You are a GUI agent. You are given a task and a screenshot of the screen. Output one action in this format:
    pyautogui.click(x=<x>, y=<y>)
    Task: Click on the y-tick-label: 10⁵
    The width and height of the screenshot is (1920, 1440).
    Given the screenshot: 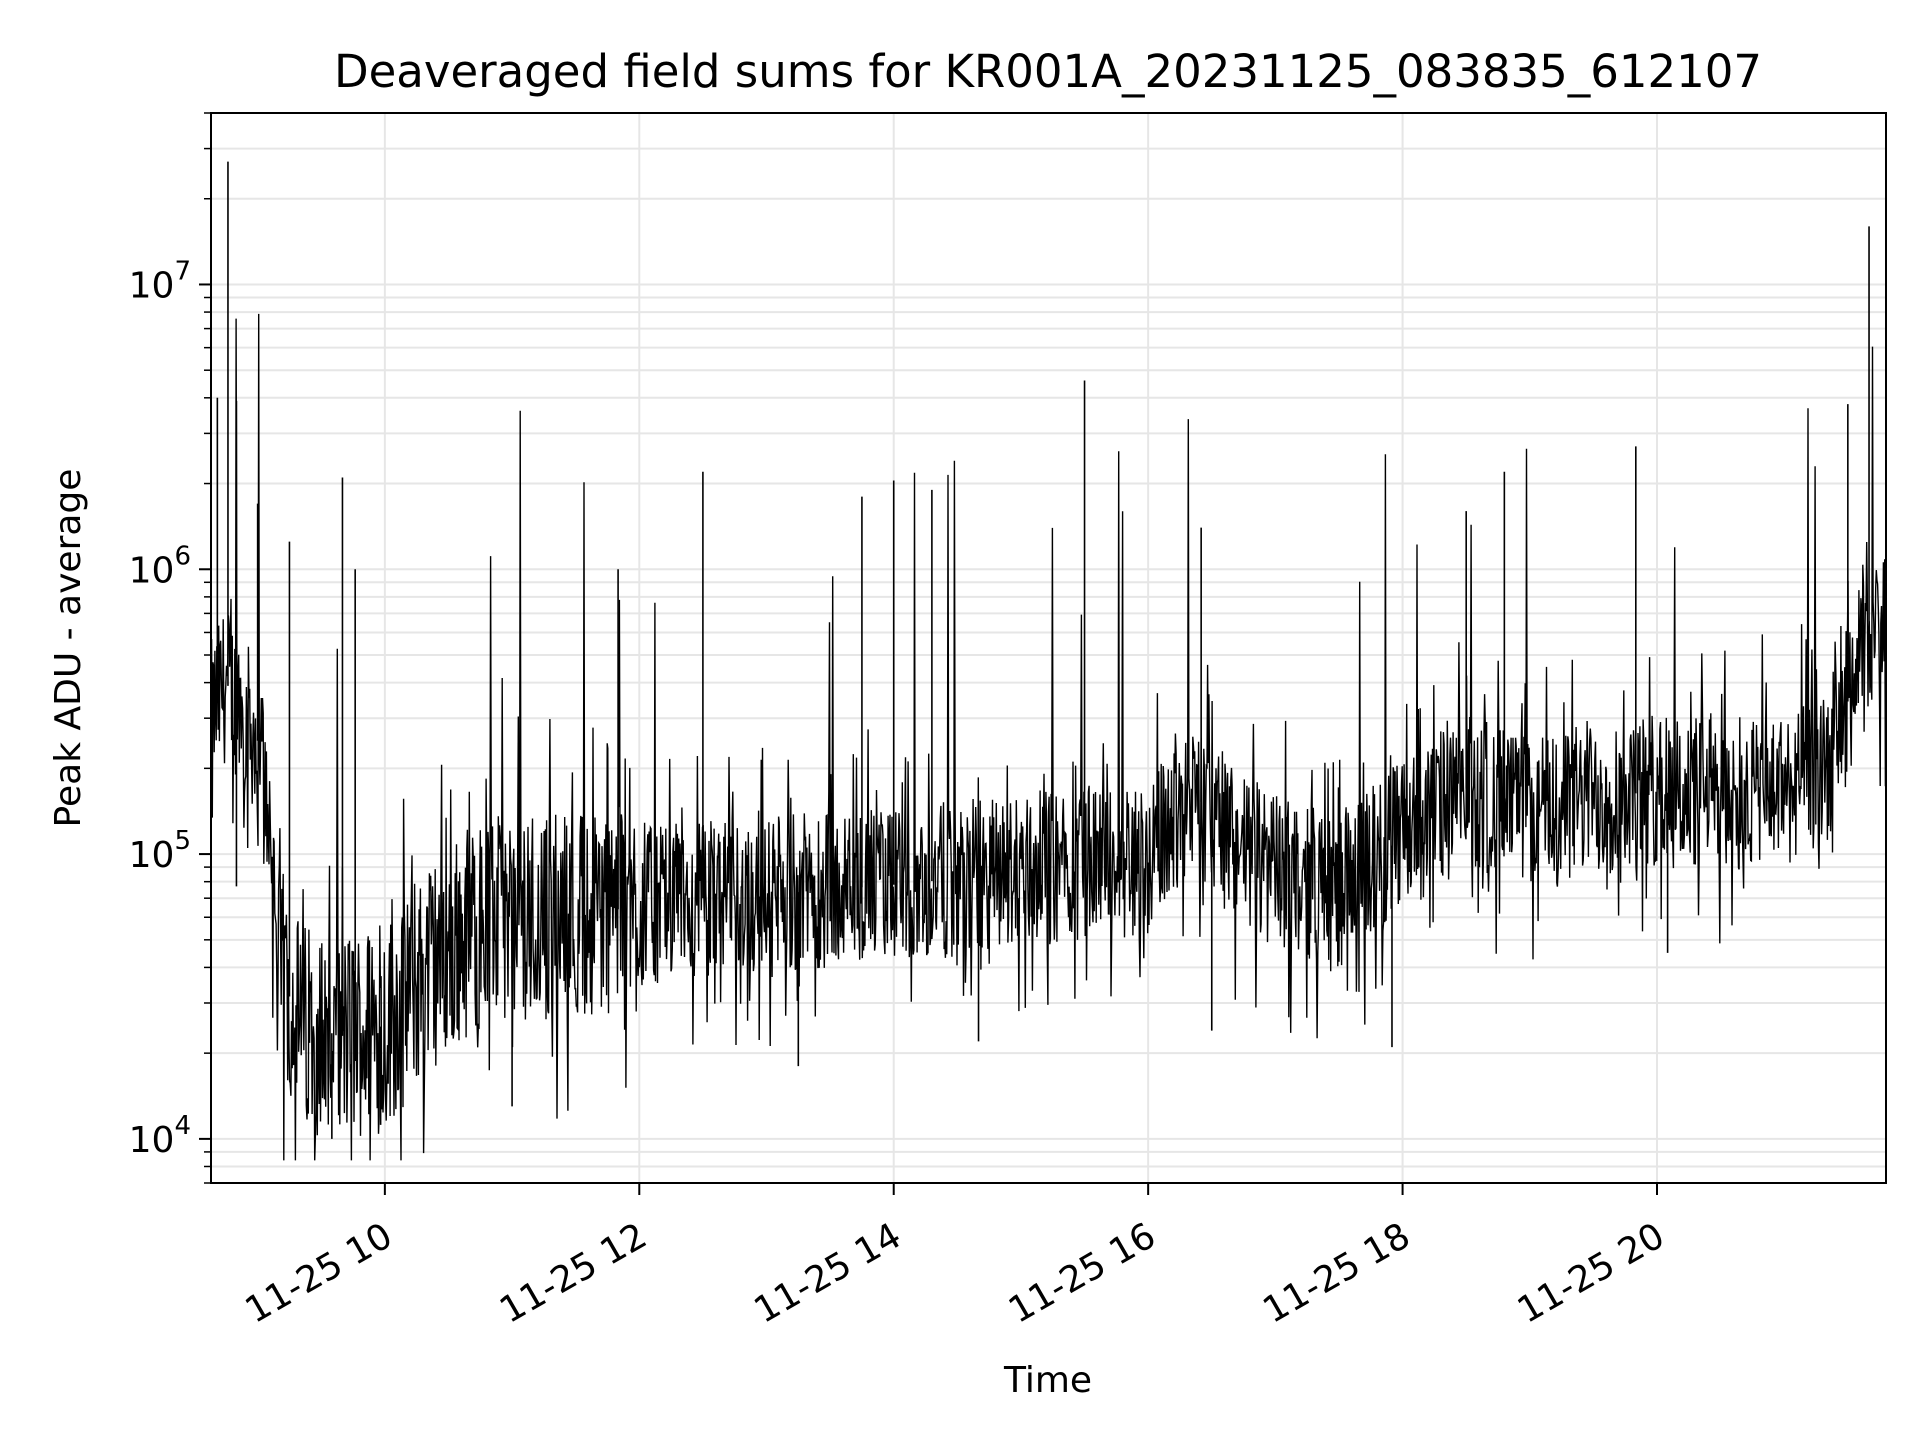 What is the action you would take?
    pyautogui.click(x=160, y=851)
    